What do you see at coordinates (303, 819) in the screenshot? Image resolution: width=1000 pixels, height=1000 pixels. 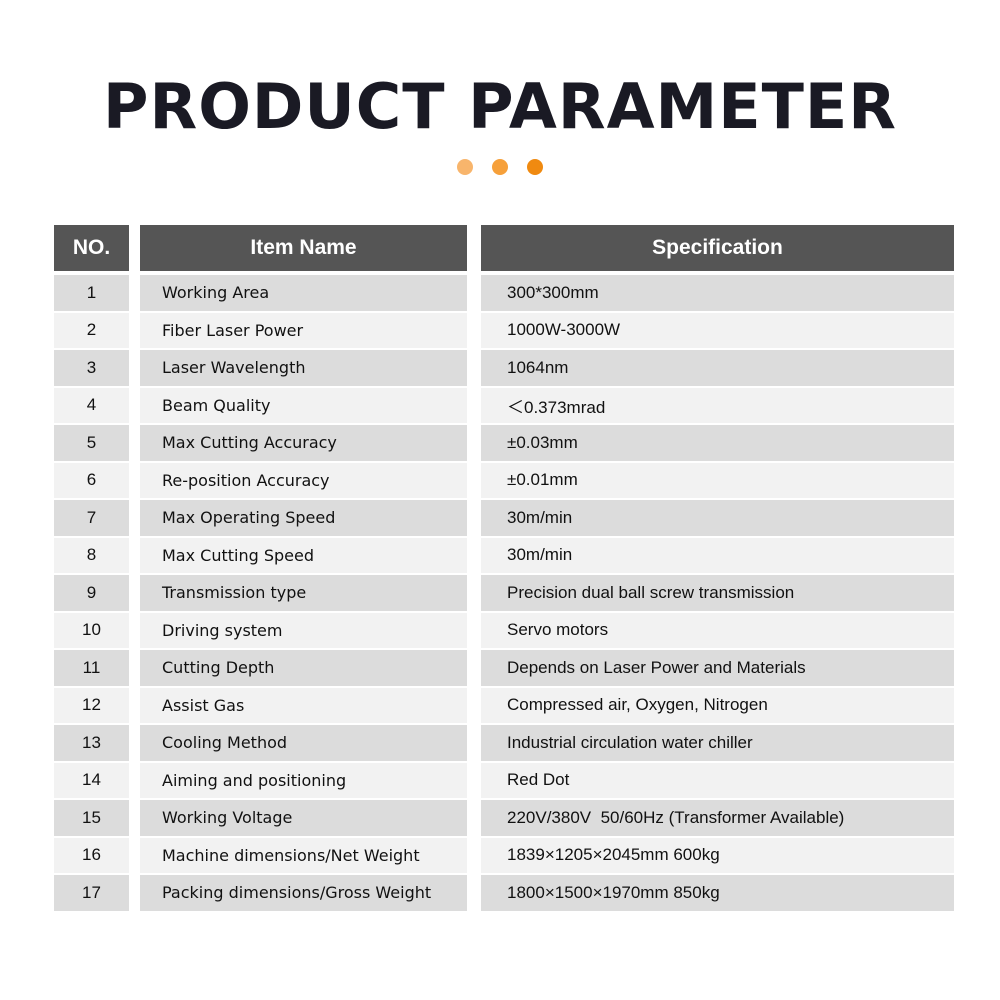 I see `row-item-name: Working Voltage` at bounding box center [303, 819].